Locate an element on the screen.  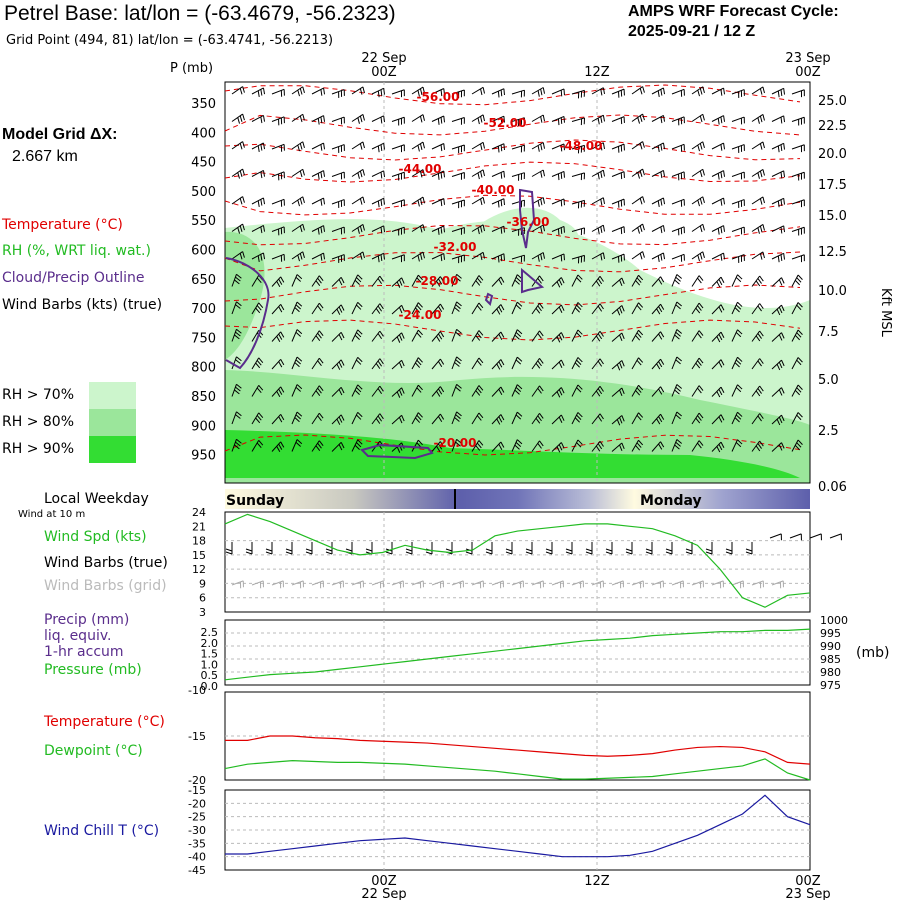
rh90-label: RH > 90% is located at coordinates (38, 449).